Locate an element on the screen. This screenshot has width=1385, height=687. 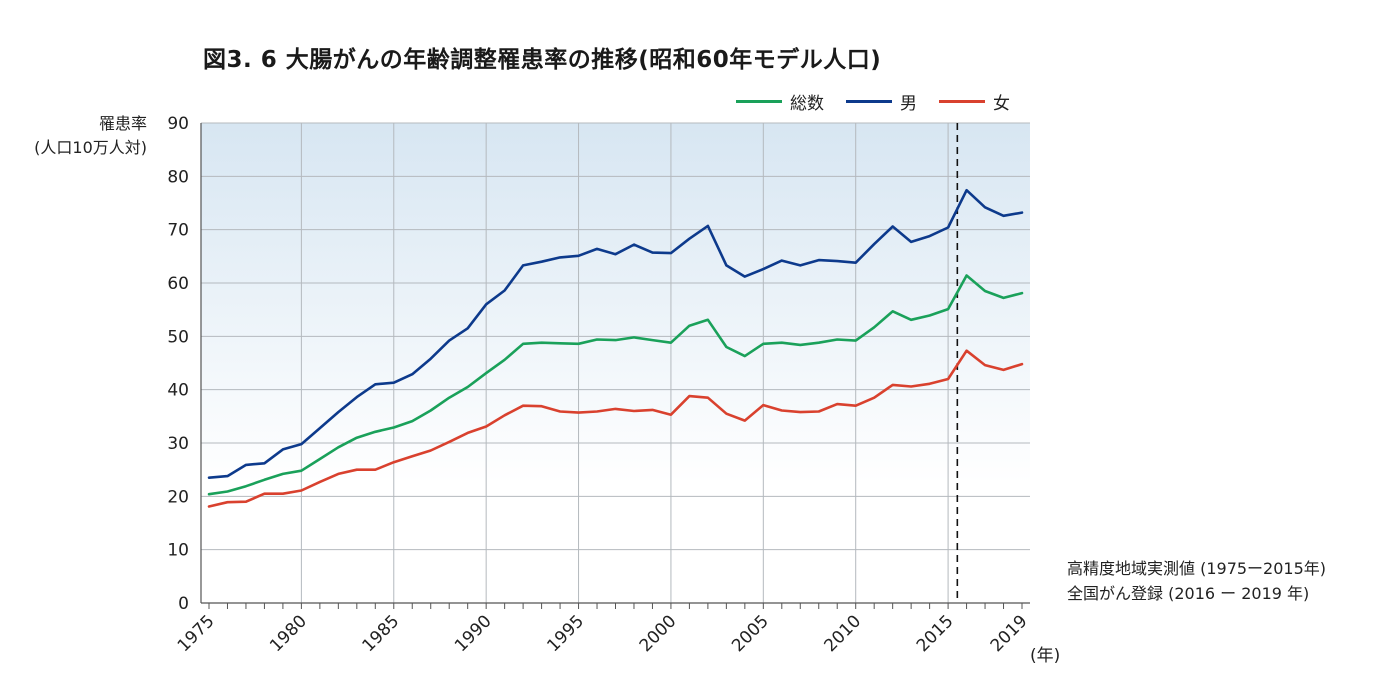
legend-item-male: 男 is located at coordinates (881, 101).